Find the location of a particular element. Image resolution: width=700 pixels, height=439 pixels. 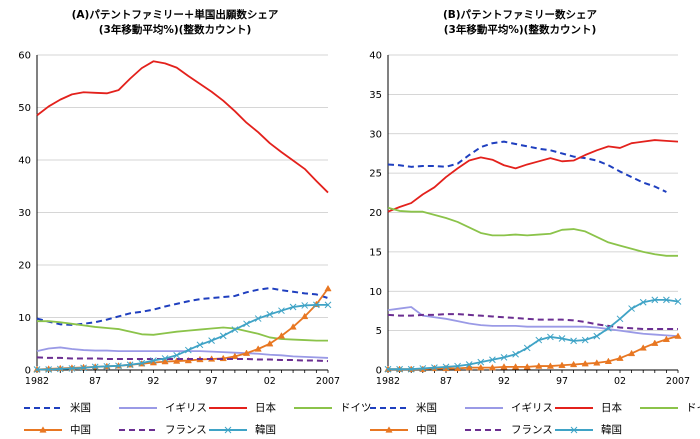

chart-a-series-5-line is located at coordinates (182, 359).